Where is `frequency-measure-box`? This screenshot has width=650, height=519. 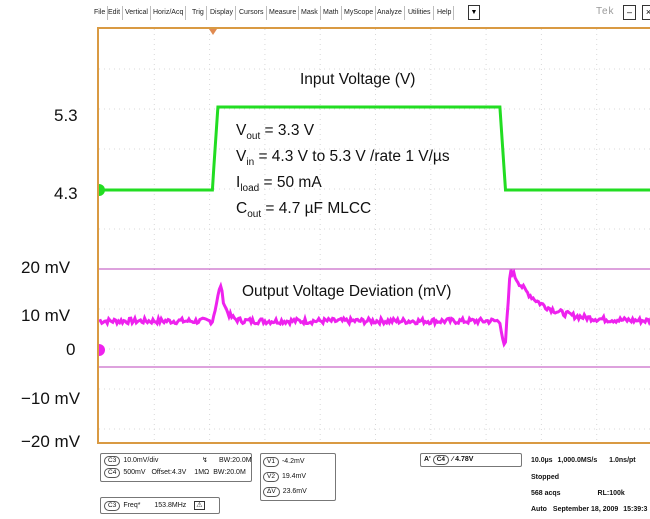 frequency-measure-box is located at coordinates (160, 505).